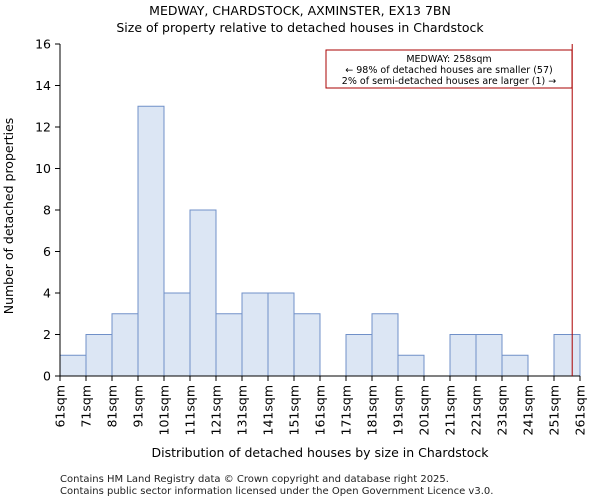  Describe the element at coordinates (112, 406) in the screenshot. I see `x-tick-label: 81sqm` at that location.